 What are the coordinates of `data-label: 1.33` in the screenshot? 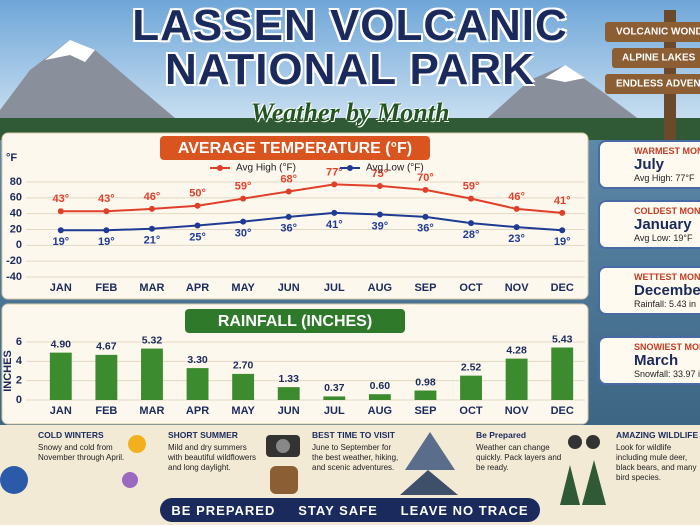 It's located at (288, 379).